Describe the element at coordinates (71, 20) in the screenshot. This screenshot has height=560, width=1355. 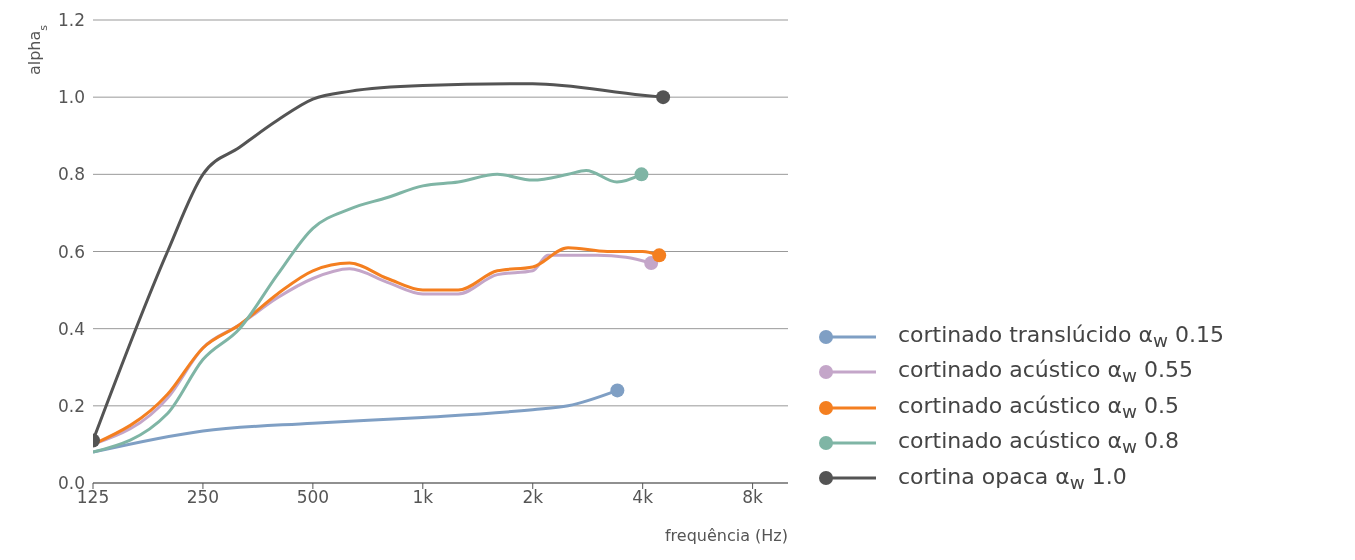
I see `y-tick-label: 1.2` at that location.